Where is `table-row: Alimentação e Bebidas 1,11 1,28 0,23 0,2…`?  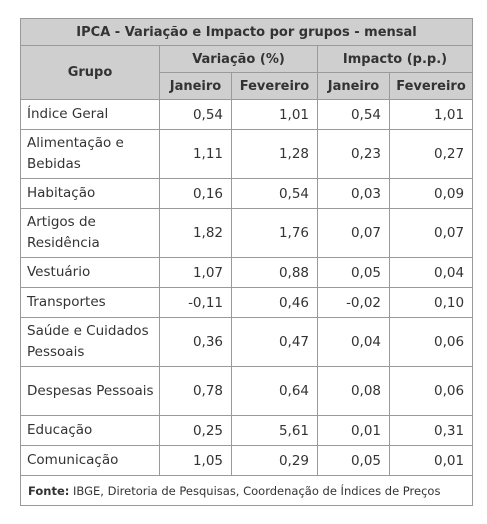
table-row: Alimentação e Bebidas 1,11 1,28 0,23 0,2… is located at coordinates (247, 154).